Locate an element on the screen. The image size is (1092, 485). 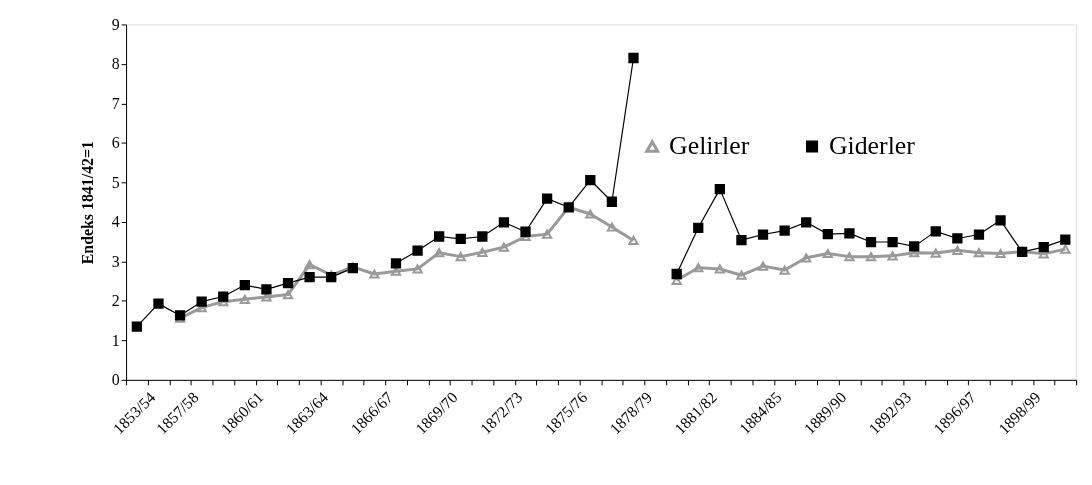
legend-label: Gelirler is located at coordinates (709, 146).